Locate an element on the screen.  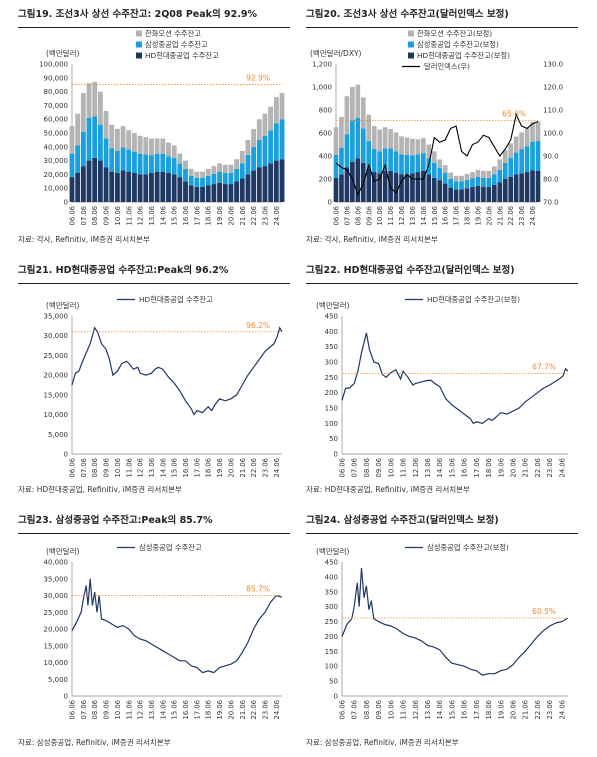
y-tick-label: 35,000 is located at coordinates (56, 317).